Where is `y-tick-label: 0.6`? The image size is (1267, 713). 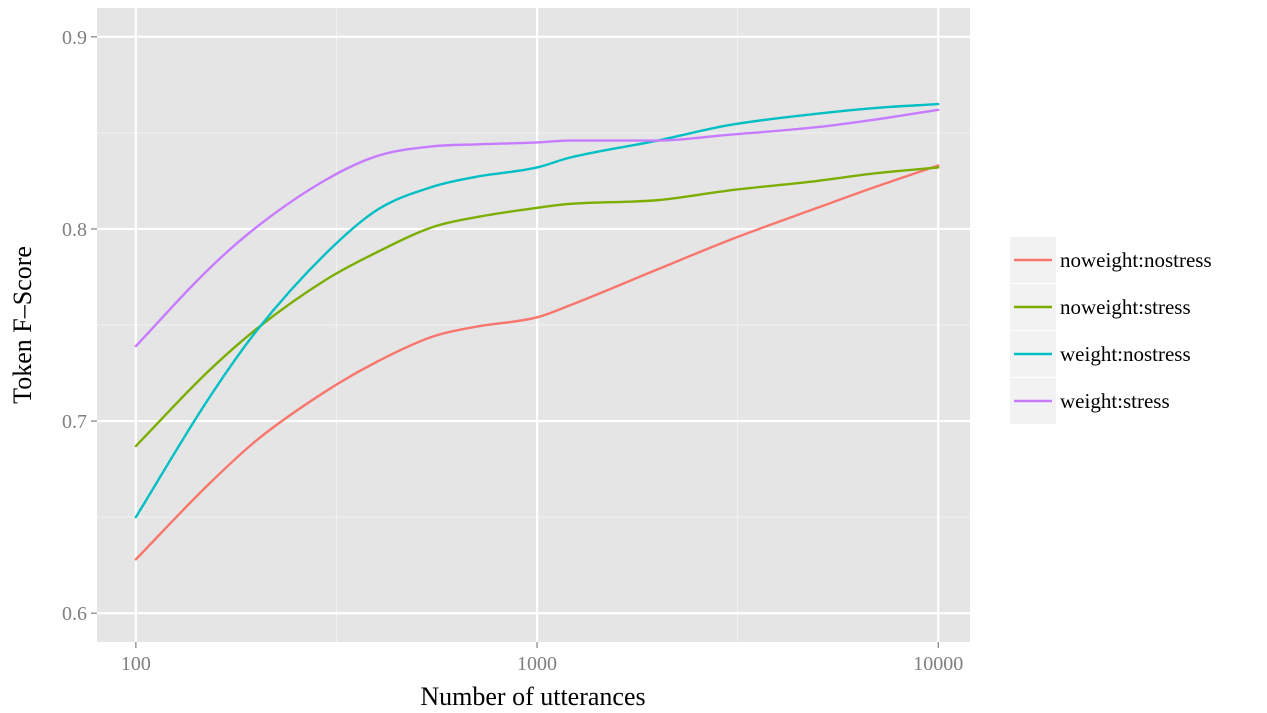
y-tick-label: 0.6 is located at coordinates (74, 614).